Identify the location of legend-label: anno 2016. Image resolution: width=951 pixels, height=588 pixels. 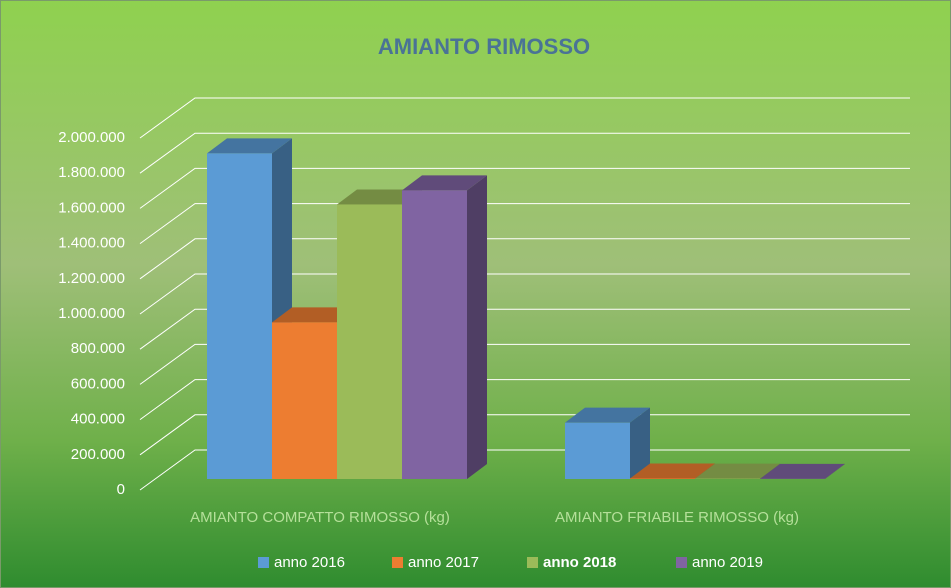
(309, 562).